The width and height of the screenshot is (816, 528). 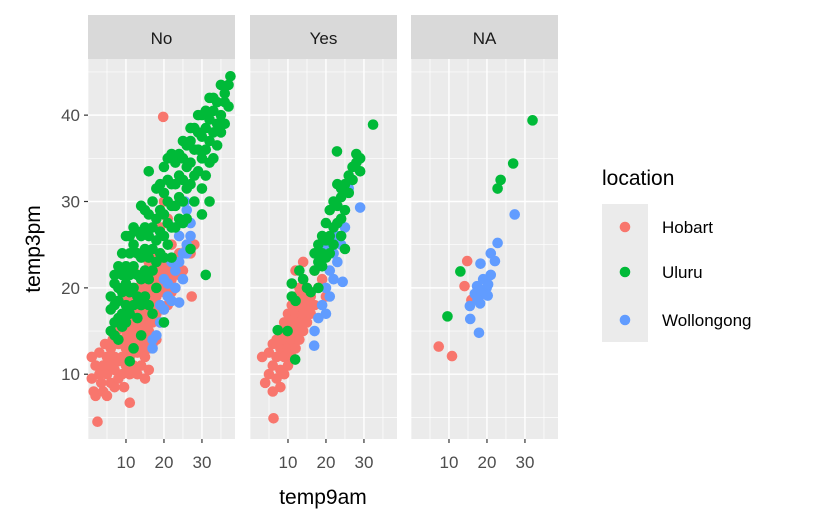 I want to click on panel-background, so click(x=484, y=249).